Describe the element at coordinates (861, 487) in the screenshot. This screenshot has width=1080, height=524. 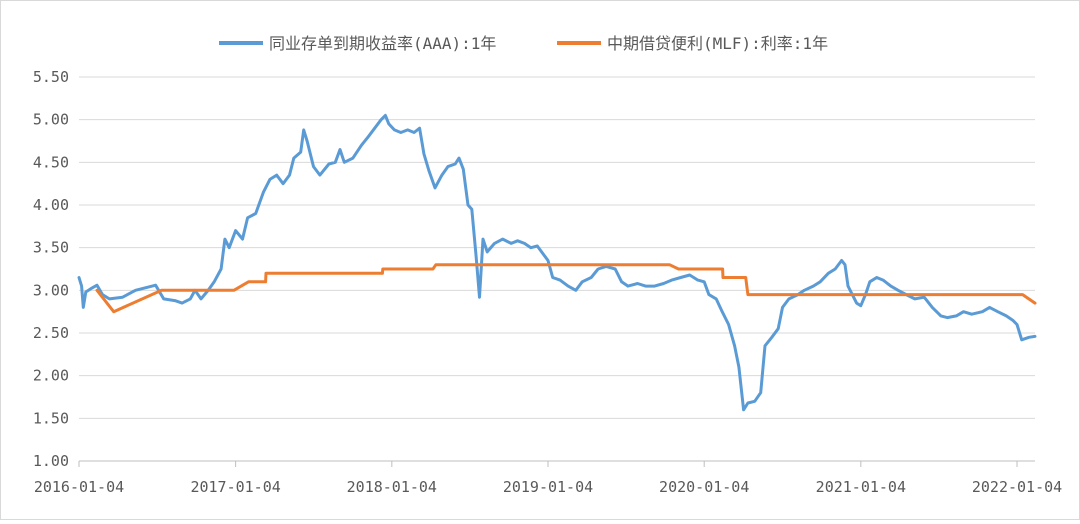
I see `x-tick-label: 2021-01-04` at that location.